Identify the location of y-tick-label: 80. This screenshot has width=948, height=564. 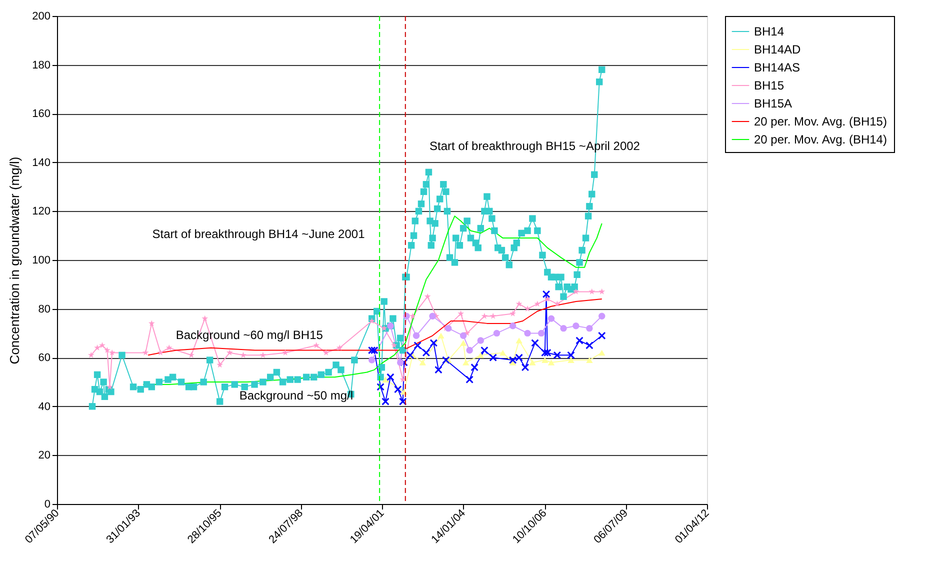
(44, 309).